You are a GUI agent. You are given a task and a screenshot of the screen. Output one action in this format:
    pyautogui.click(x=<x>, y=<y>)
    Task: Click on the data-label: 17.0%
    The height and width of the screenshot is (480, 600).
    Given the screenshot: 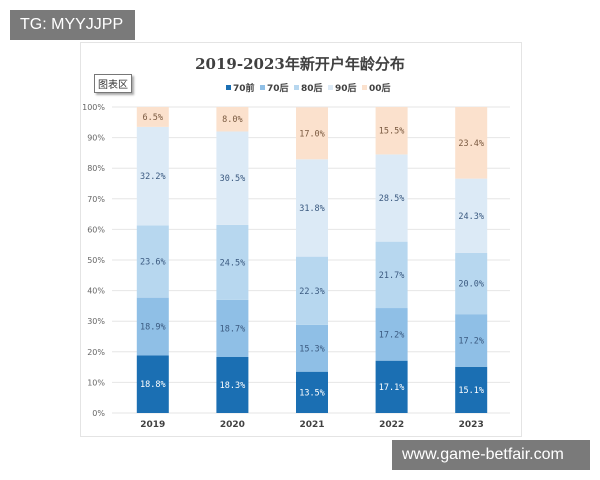 What is the action you would take?
    pyautogui.click(x=312, y=134)
    